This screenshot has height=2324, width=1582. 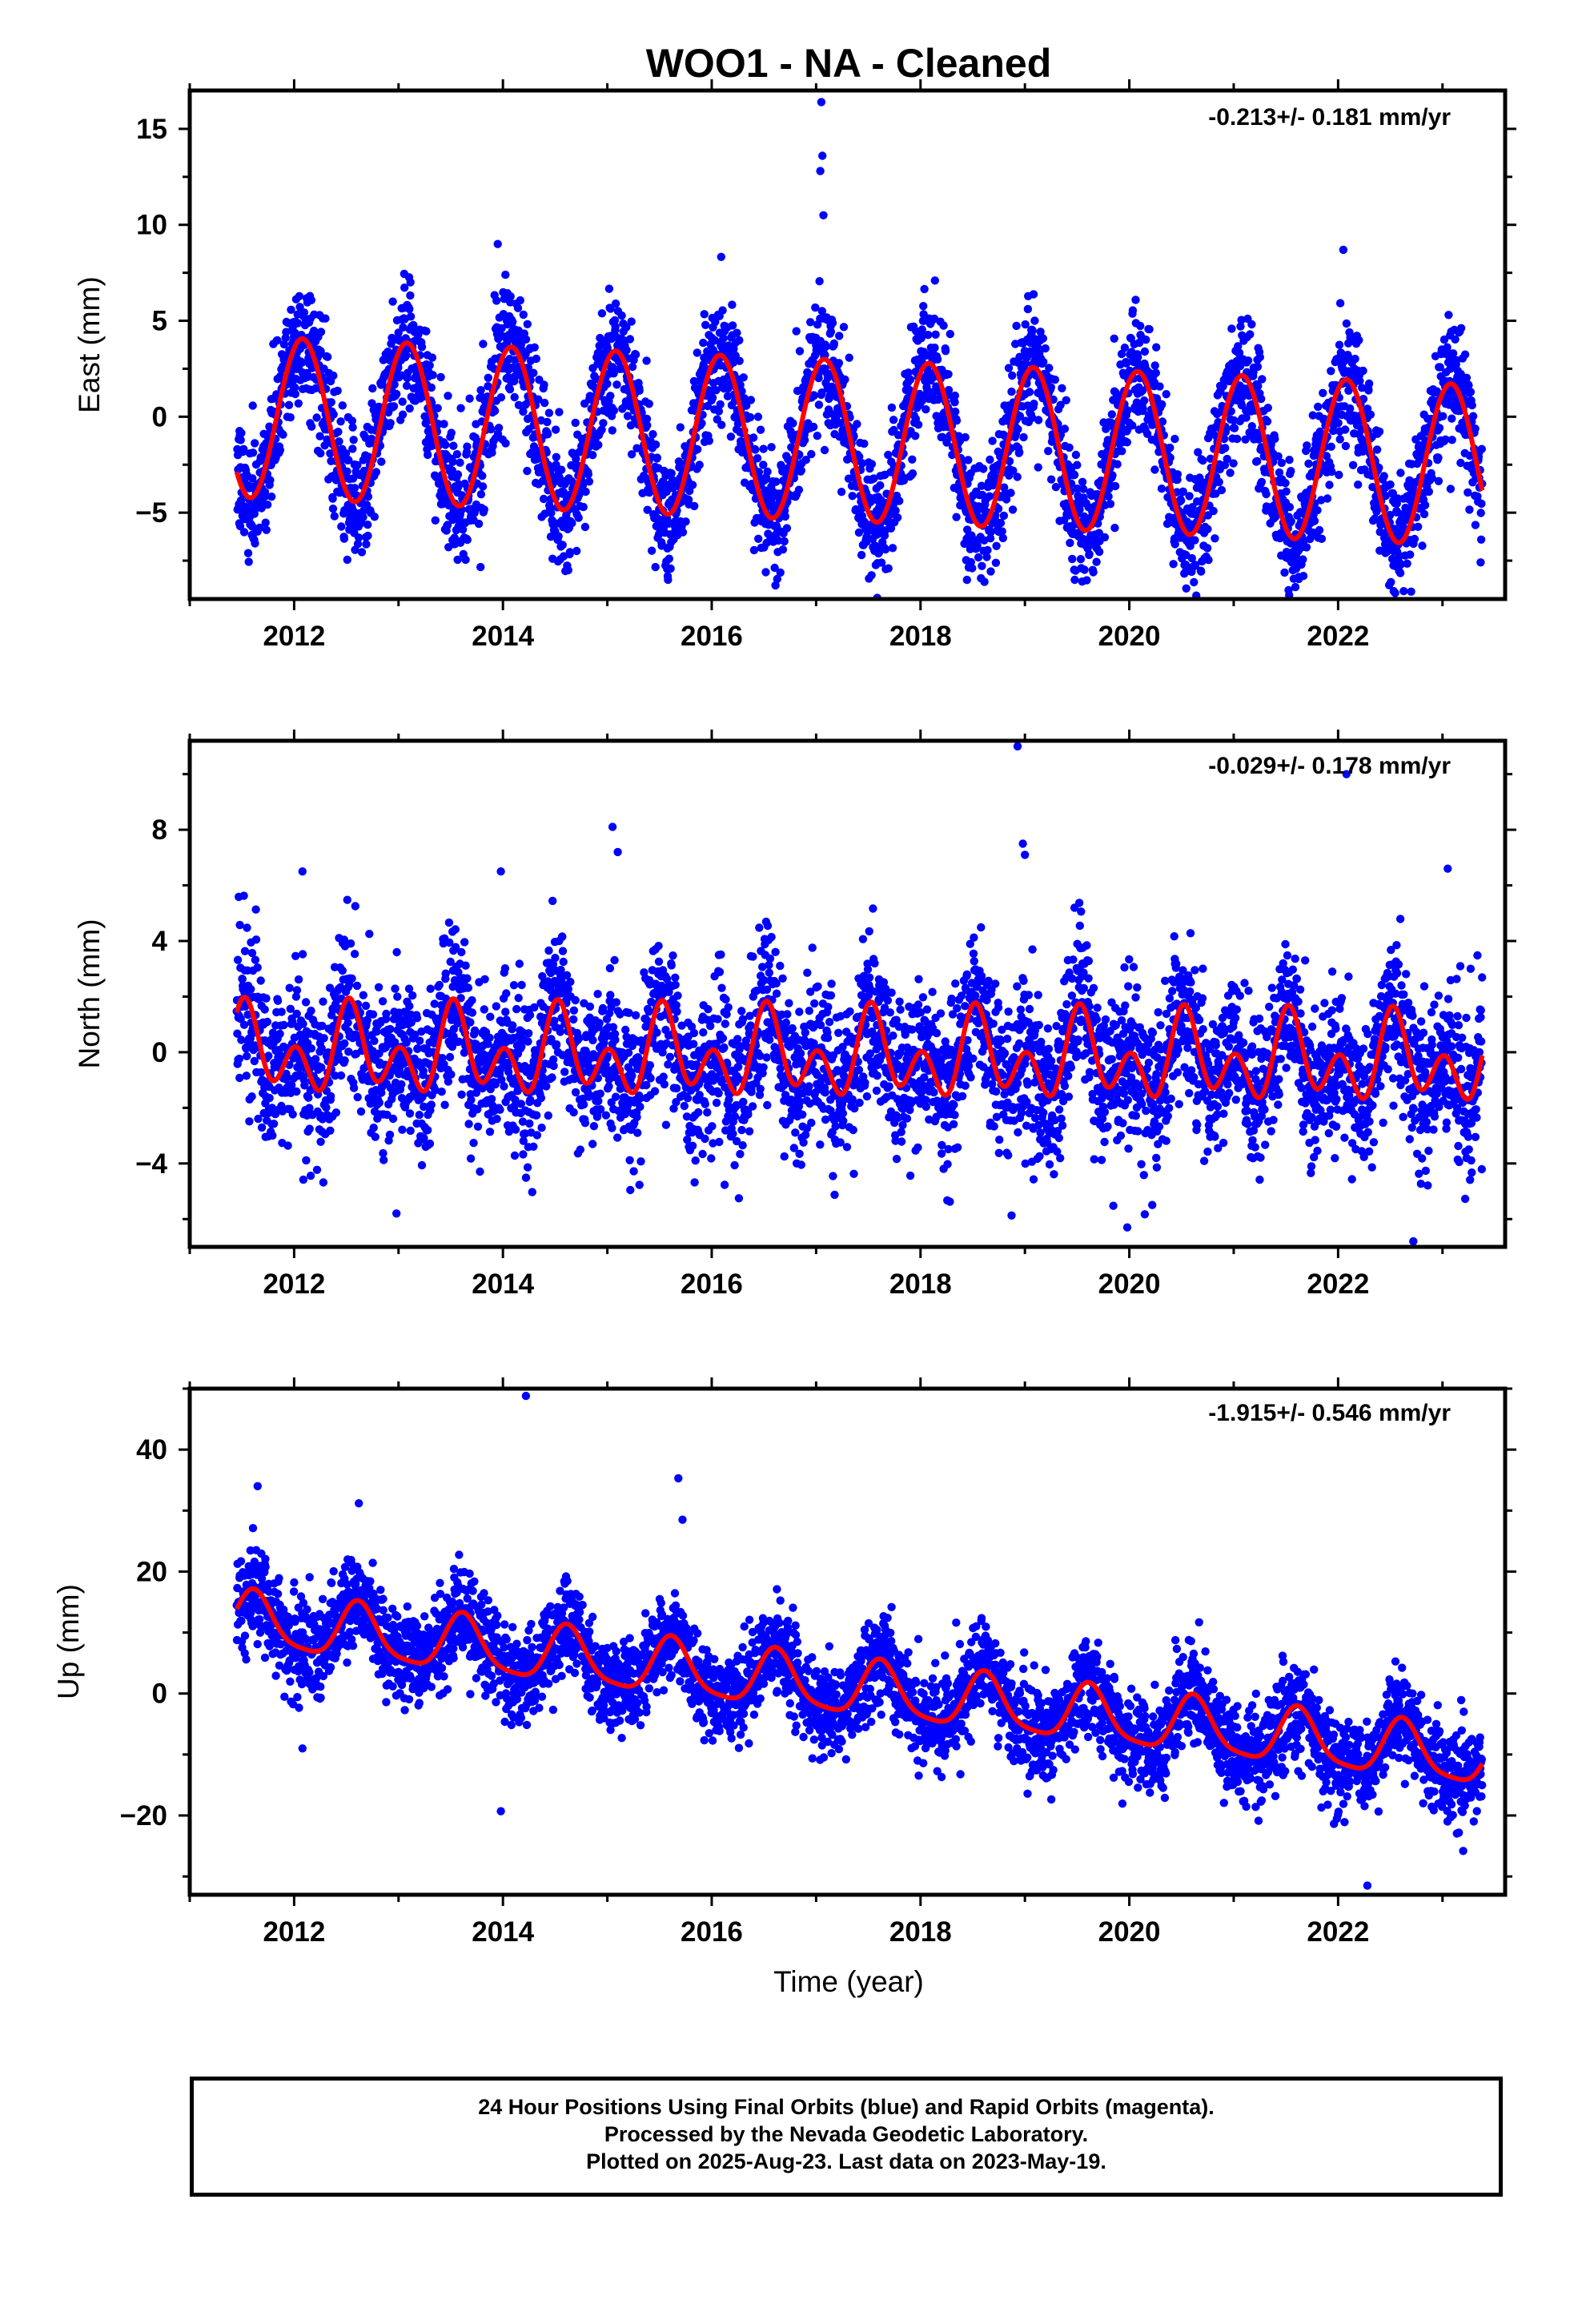 What do you see at coordinates (820, 171) in the screenshot?
I see `outlier-point` at bounding box center [820, 171].